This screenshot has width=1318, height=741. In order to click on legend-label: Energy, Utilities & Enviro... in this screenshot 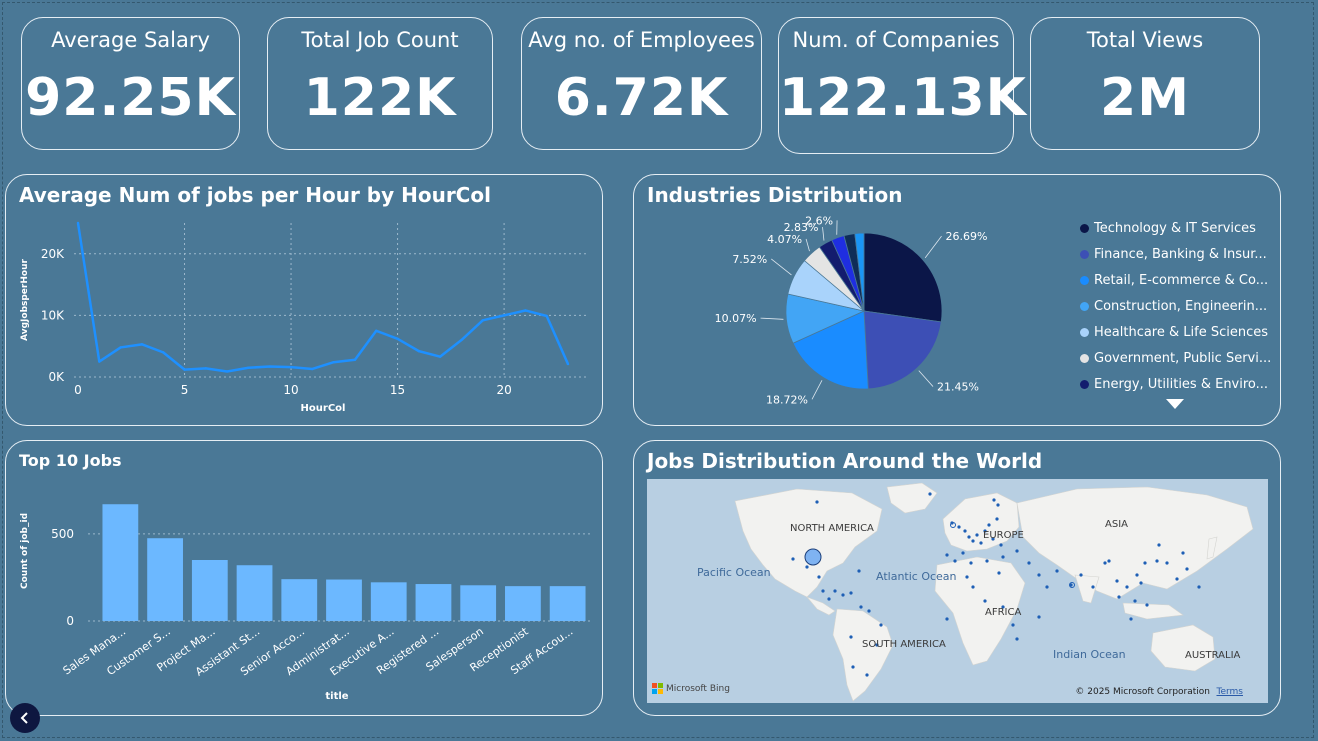, I will do `click(1181, 384)`.